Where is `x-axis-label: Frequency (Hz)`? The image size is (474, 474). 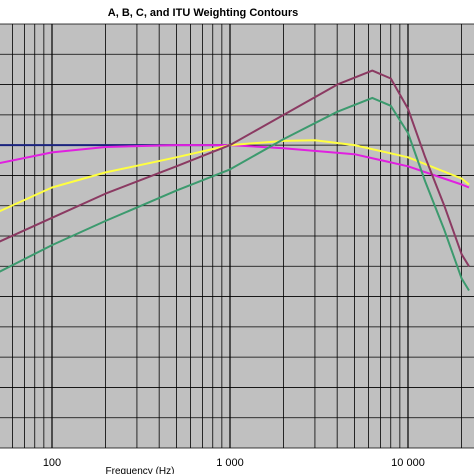 x-axis-label: Frequency (Hz) is located at coordinates (140, 470).